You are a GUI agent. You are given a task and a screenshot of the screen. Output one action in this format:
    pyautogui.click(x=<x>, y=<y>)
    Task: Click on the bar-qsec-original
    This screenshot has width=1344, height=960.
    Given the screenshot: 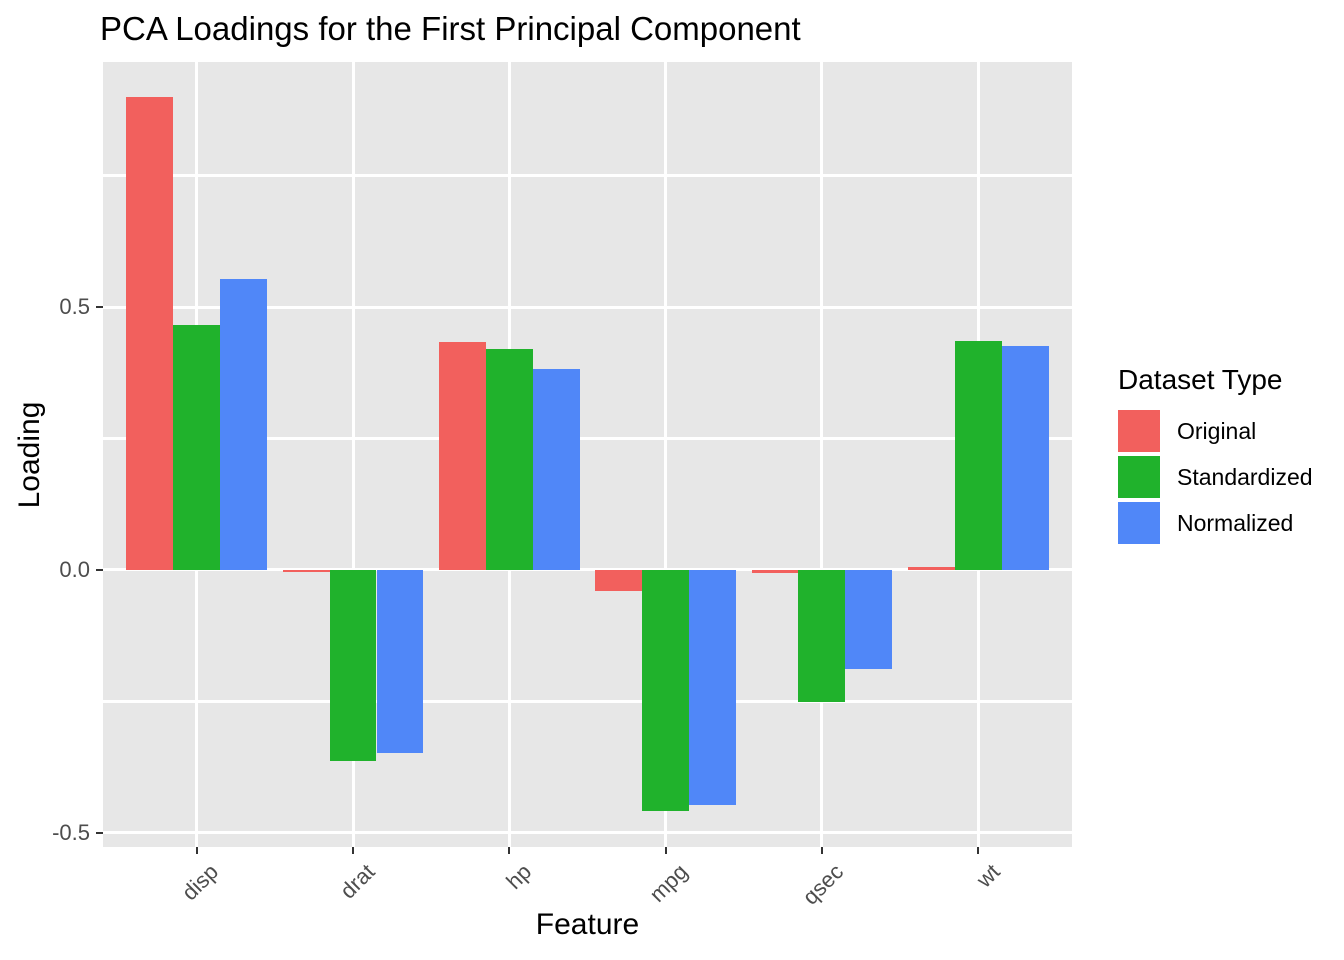 What is the action you would take?
    pyautogui.click(x=775, y=571)
    